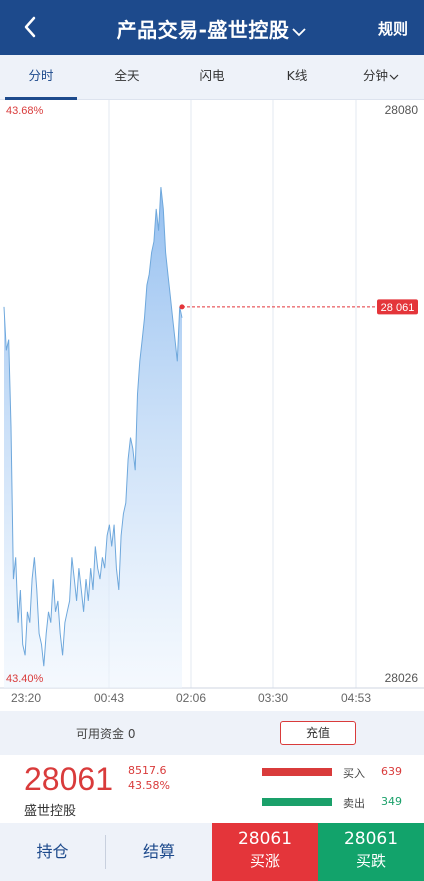 The width and height of the screenshot is (424, 881). I want to click on buy-bar, so click(297, 772).